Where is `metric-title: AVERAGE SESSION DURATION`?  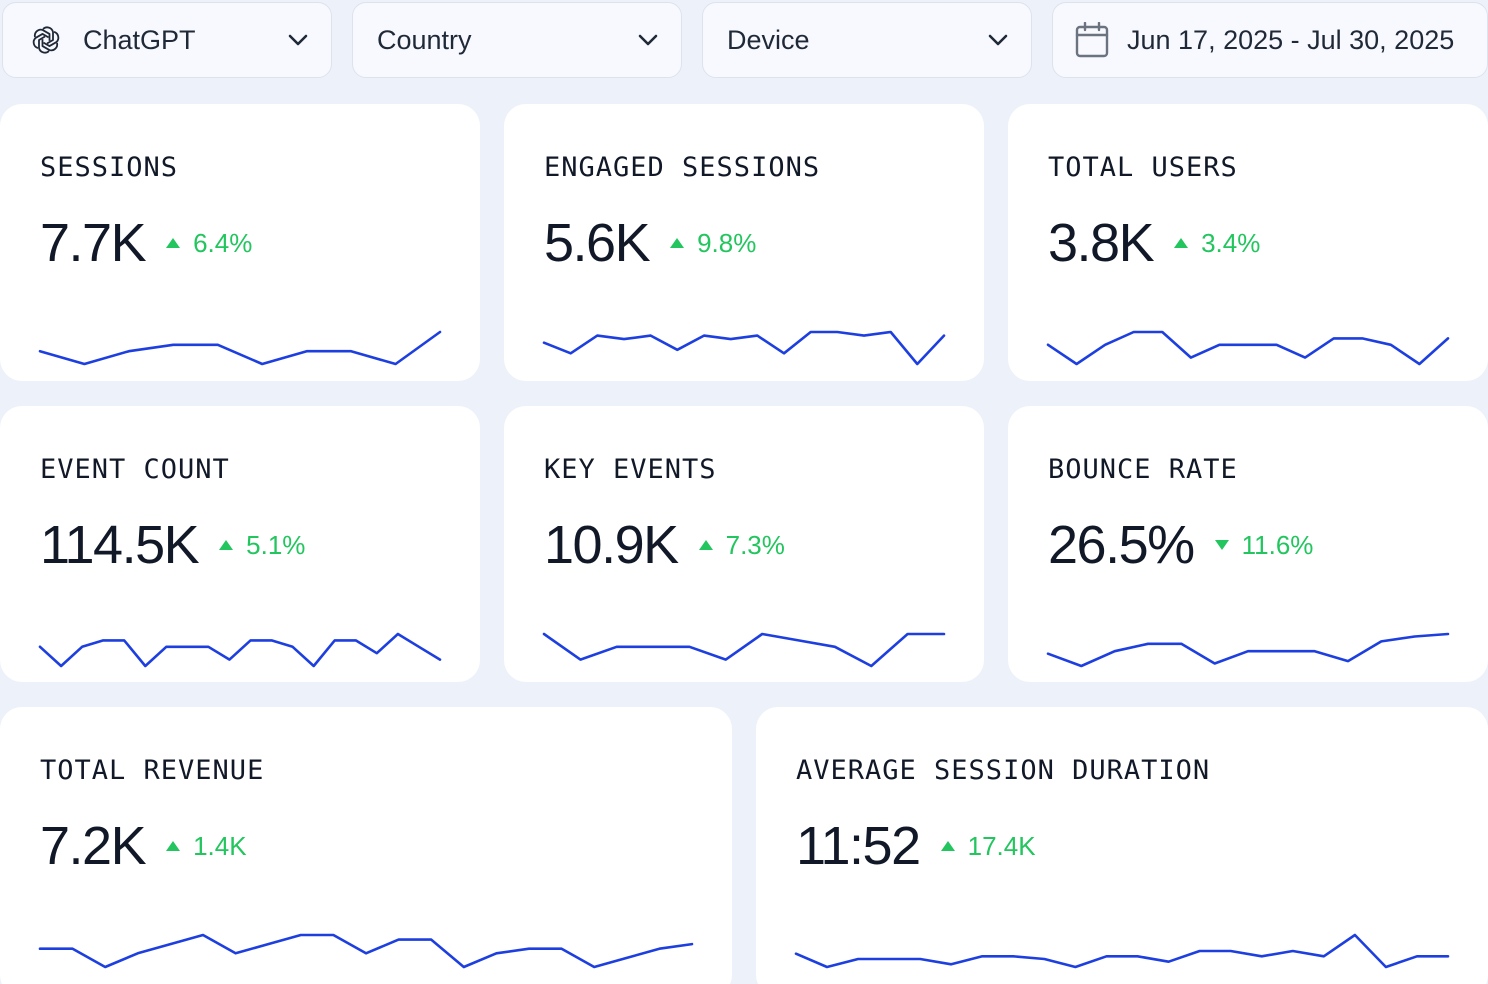
metric-title: AVERAGE SESSION DURATION is located at coordinates (1003, 770).